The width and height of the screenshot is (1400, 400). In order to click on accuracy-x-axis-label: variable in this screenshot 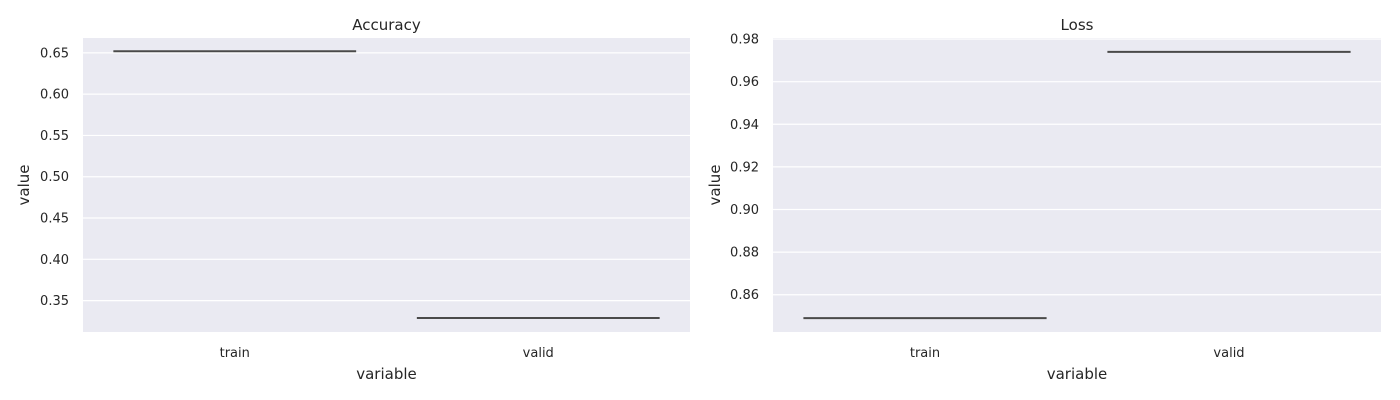, I will do `click(386, 374)`.